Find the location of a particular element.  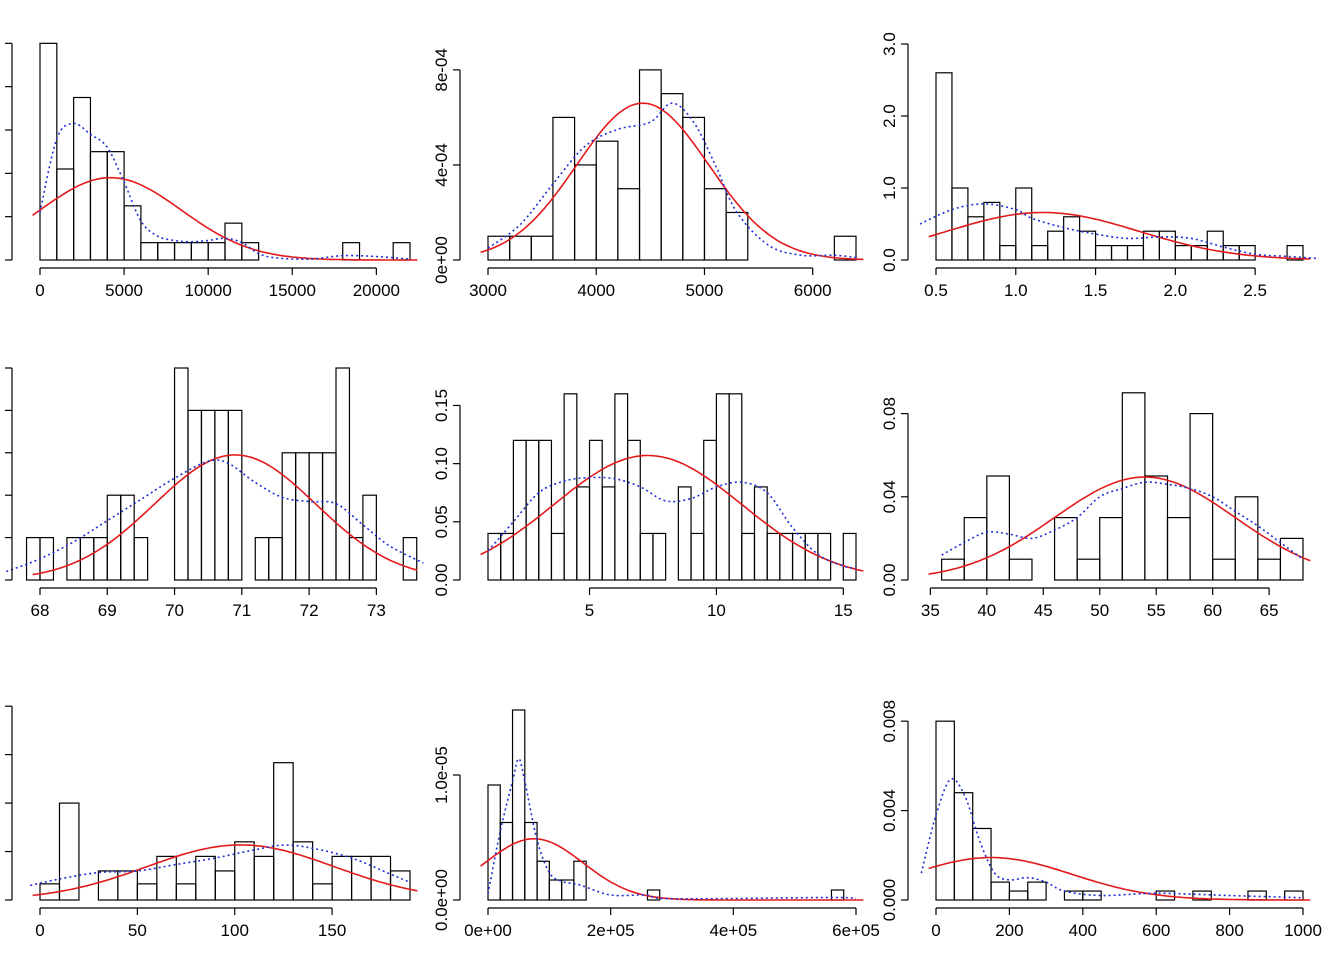

y-tick-label: 2.0 is located at coordinates (889, 116).